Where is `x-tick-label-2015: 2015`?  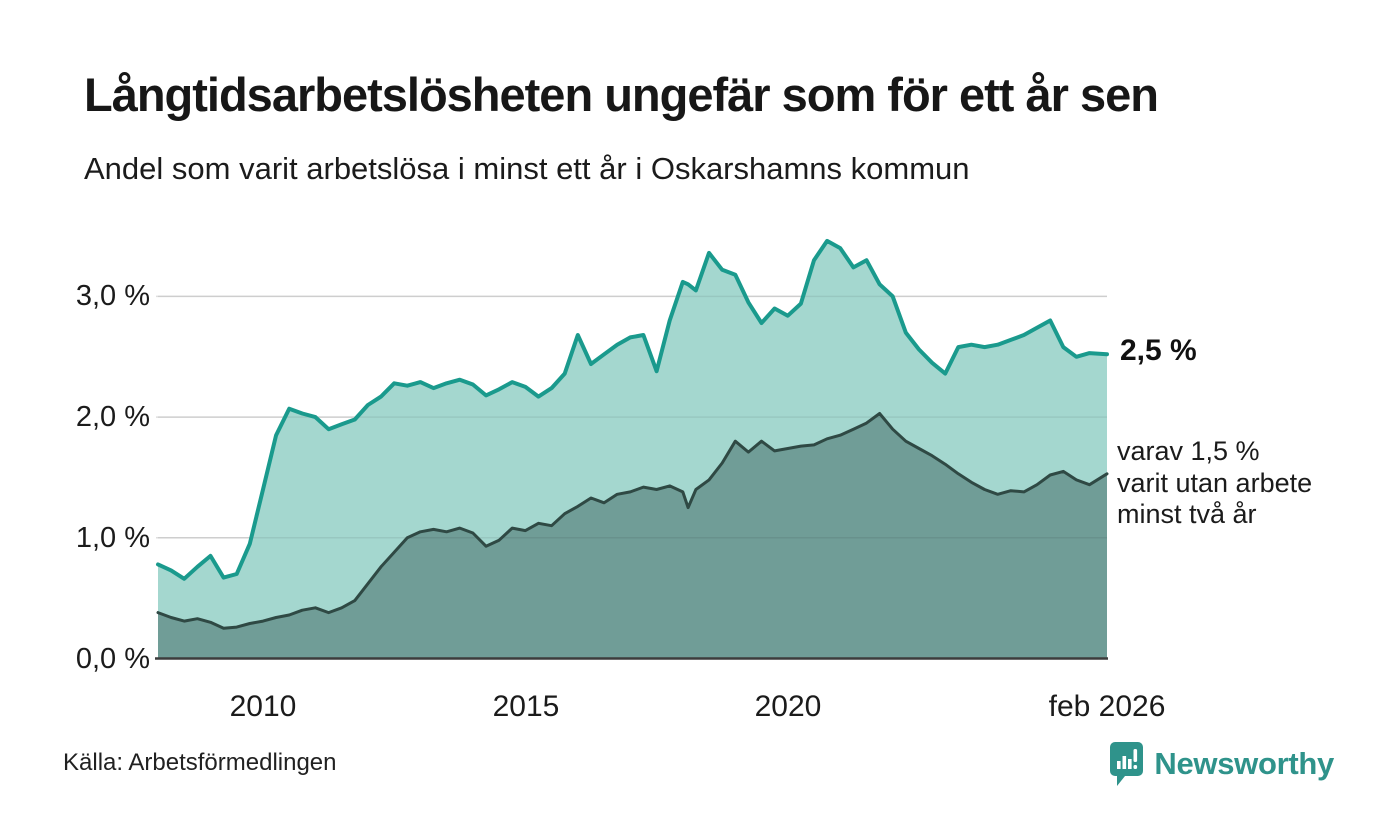
x-tick-label-2015: 2015 is located at coordinates (526, 706).